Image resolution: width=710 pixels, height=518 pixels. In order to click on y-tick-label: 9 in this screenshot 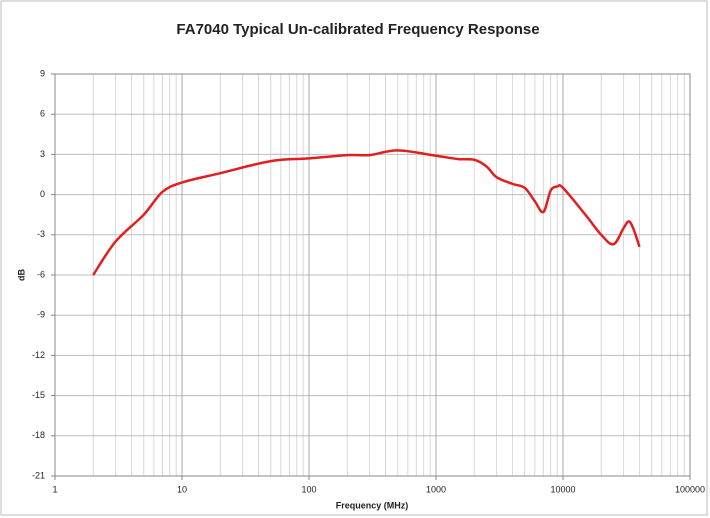, I will do `click(42, 73)`.